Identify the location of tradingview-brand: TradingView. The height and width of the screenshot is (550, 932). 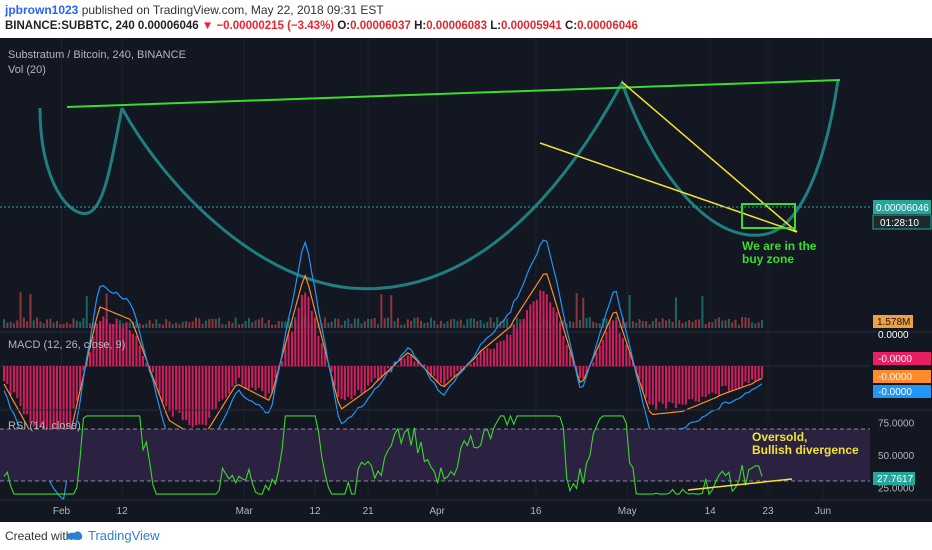
(124, 535).